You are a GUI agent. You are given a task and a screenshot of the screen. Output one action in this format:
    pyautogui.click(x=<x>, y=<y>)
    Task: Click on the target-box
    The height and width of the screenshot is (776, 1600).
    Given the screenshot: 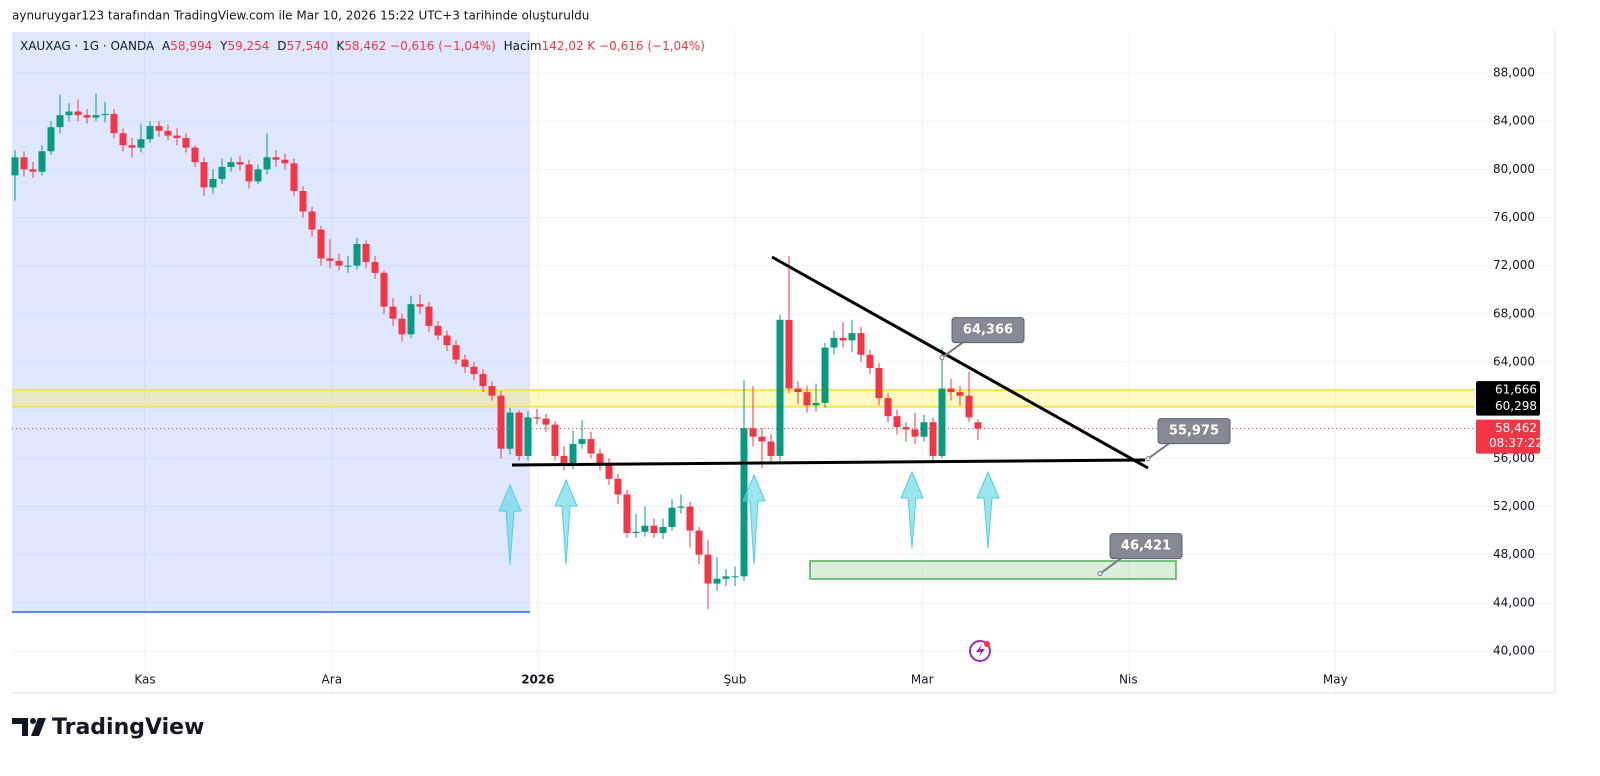 What is the action you would take?
    pyautogui.click(x=993, y=570)
    